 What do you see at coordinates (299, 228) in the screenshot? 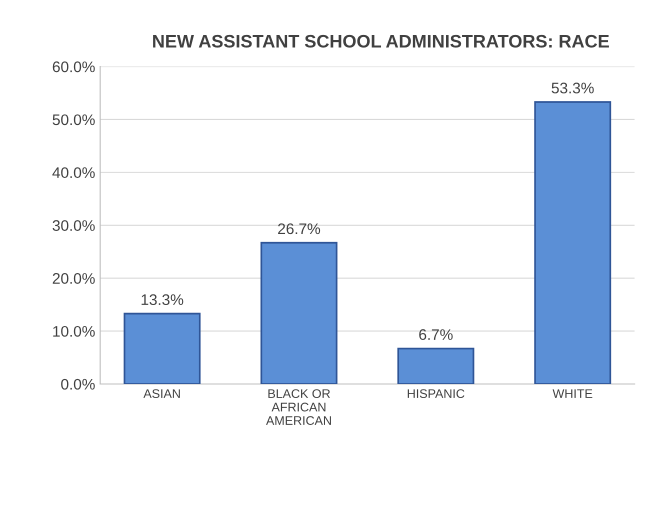
I see `data-label: 26.7%` at bounding box center [299, 228].